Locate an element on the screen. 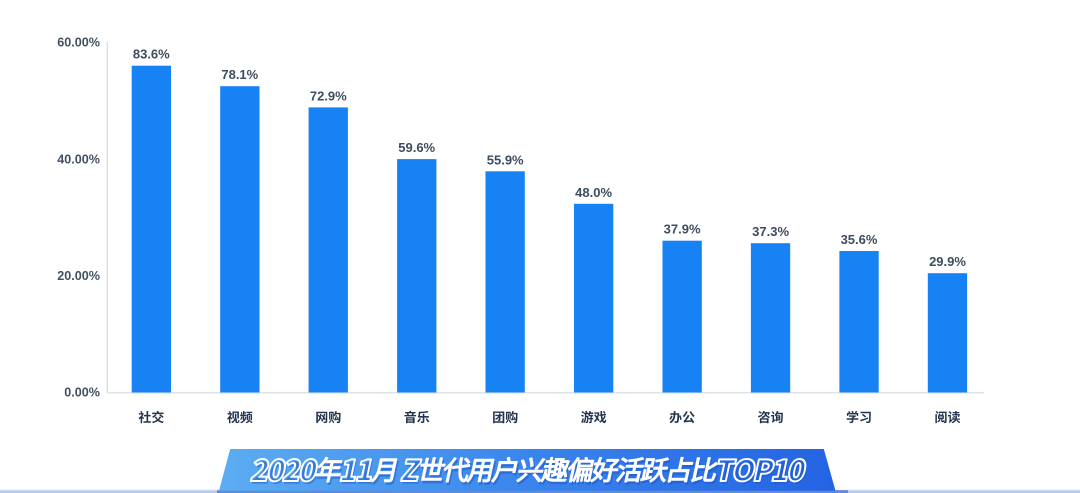 The image size is (1080, 493). svg-text: 55.9% is located at coordinates (505, 159).